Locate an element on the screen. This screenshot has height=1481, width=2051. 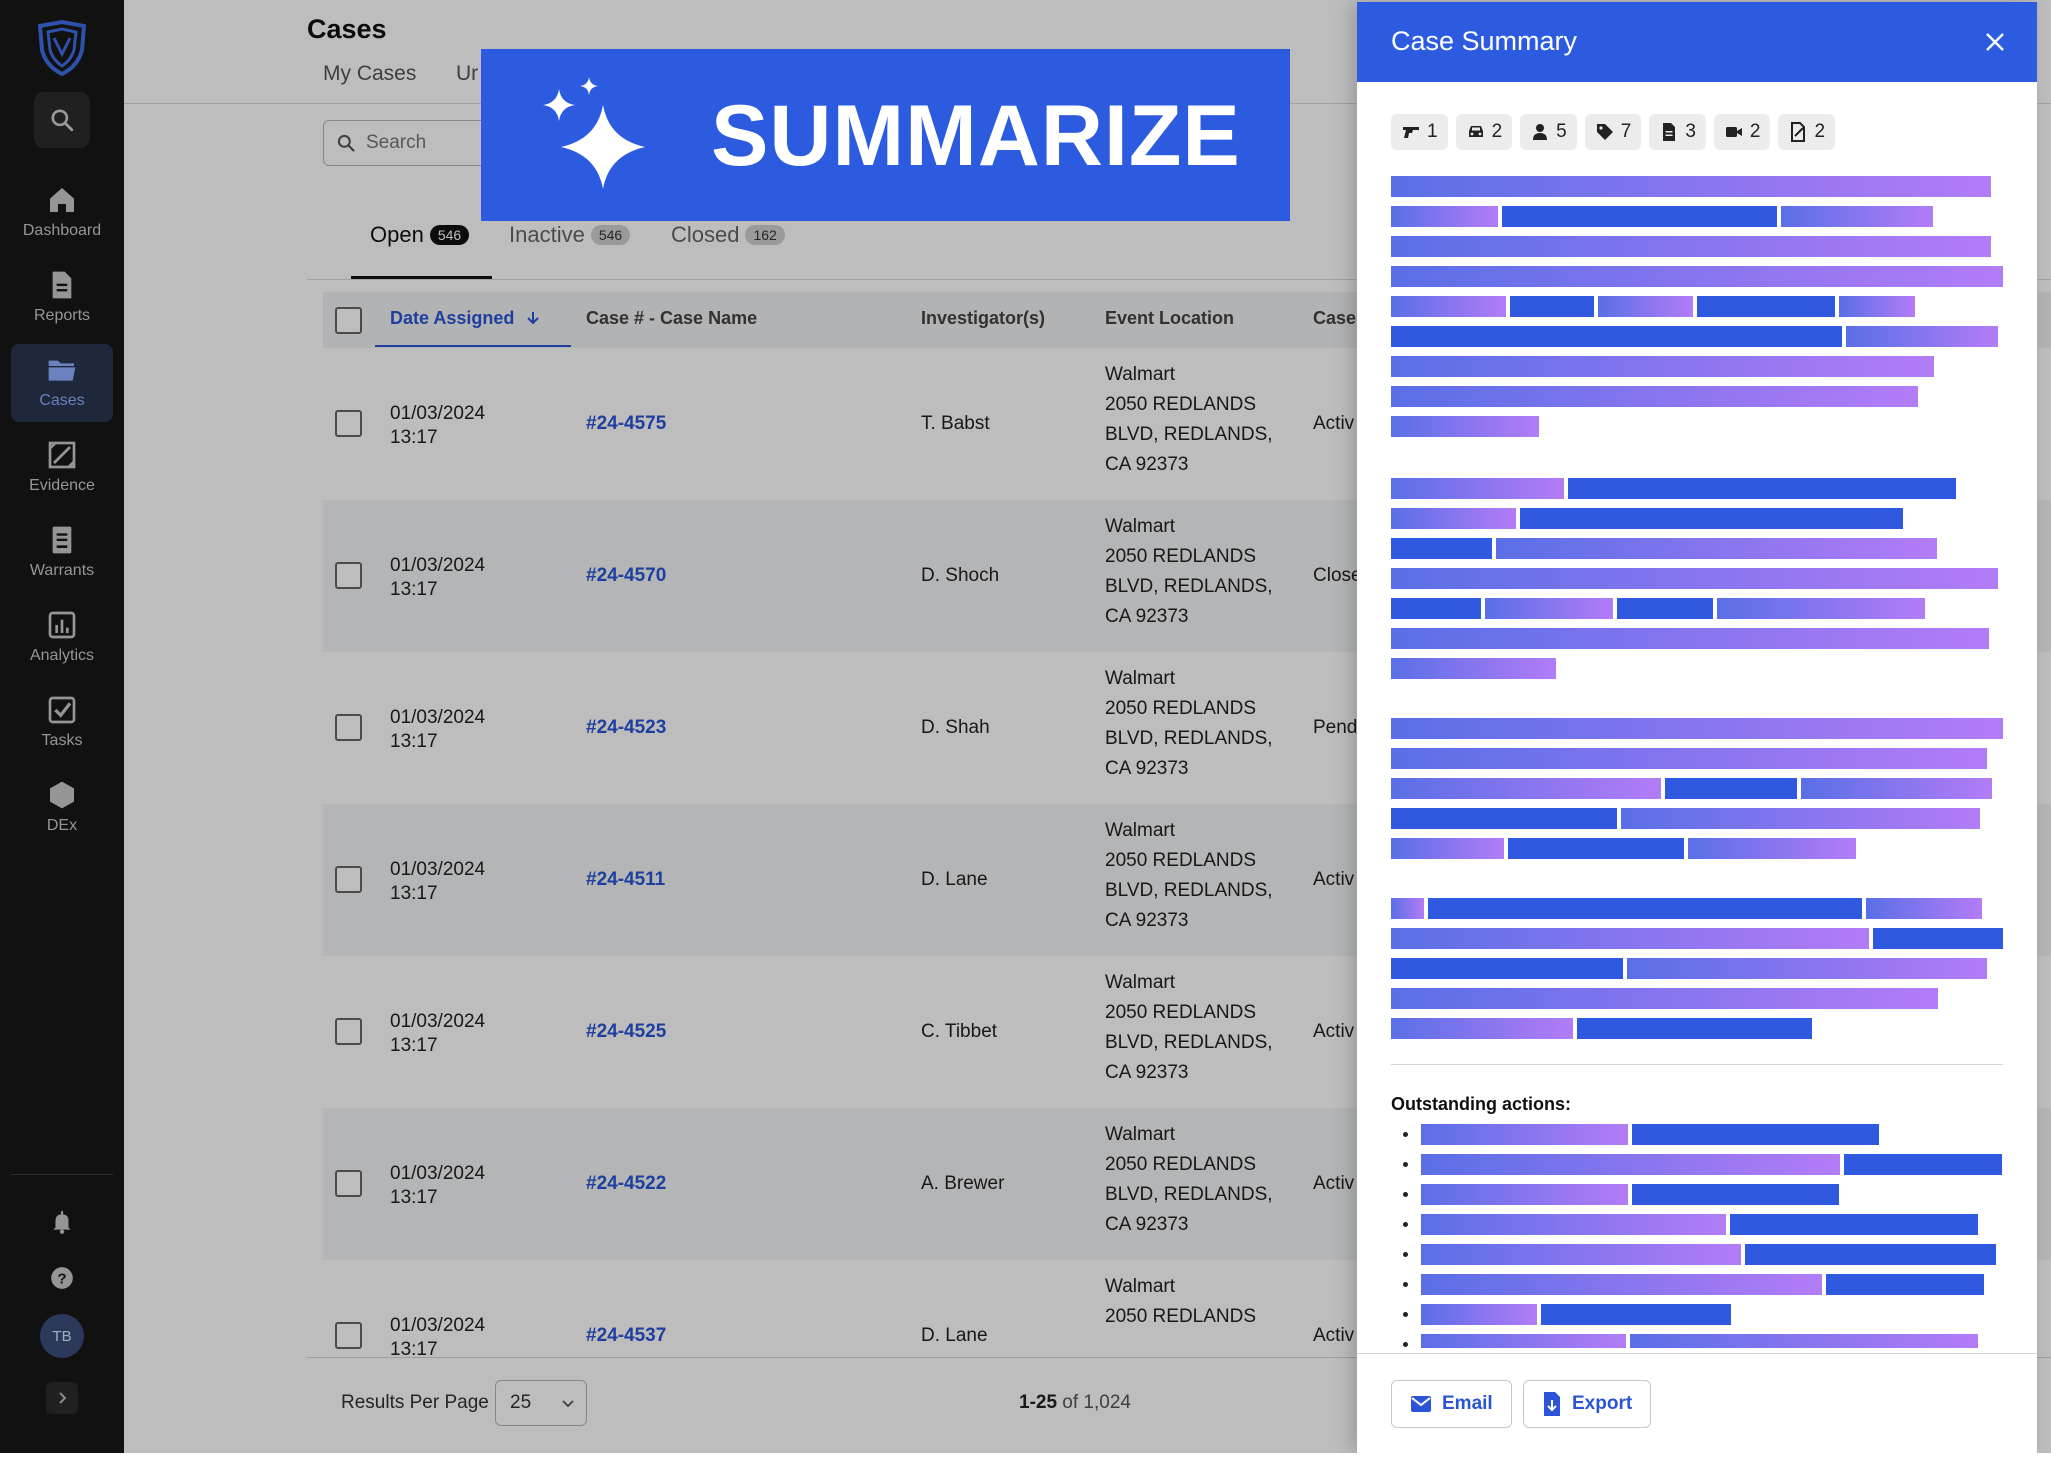
select-all-checkbox is located at coordinates (348, 320).